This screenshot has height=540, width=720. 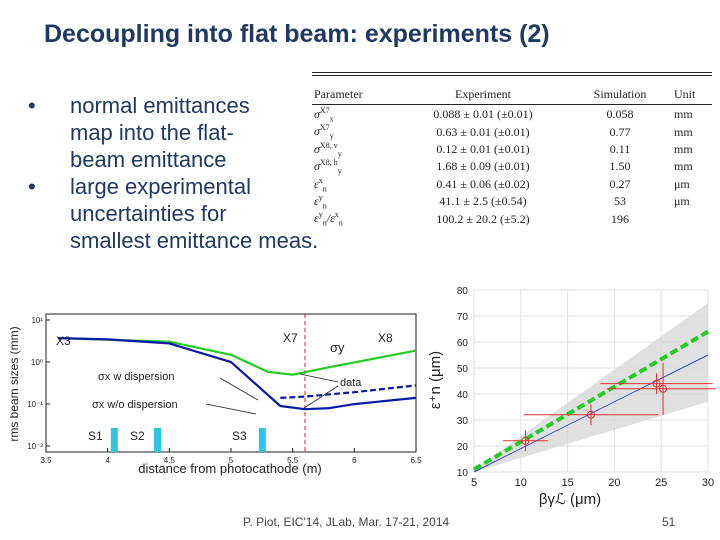 I want to click on table-row: σX7y 0.63 ± 0.01 (±0.01) 0.77 mm, so click(x=512, y=131).